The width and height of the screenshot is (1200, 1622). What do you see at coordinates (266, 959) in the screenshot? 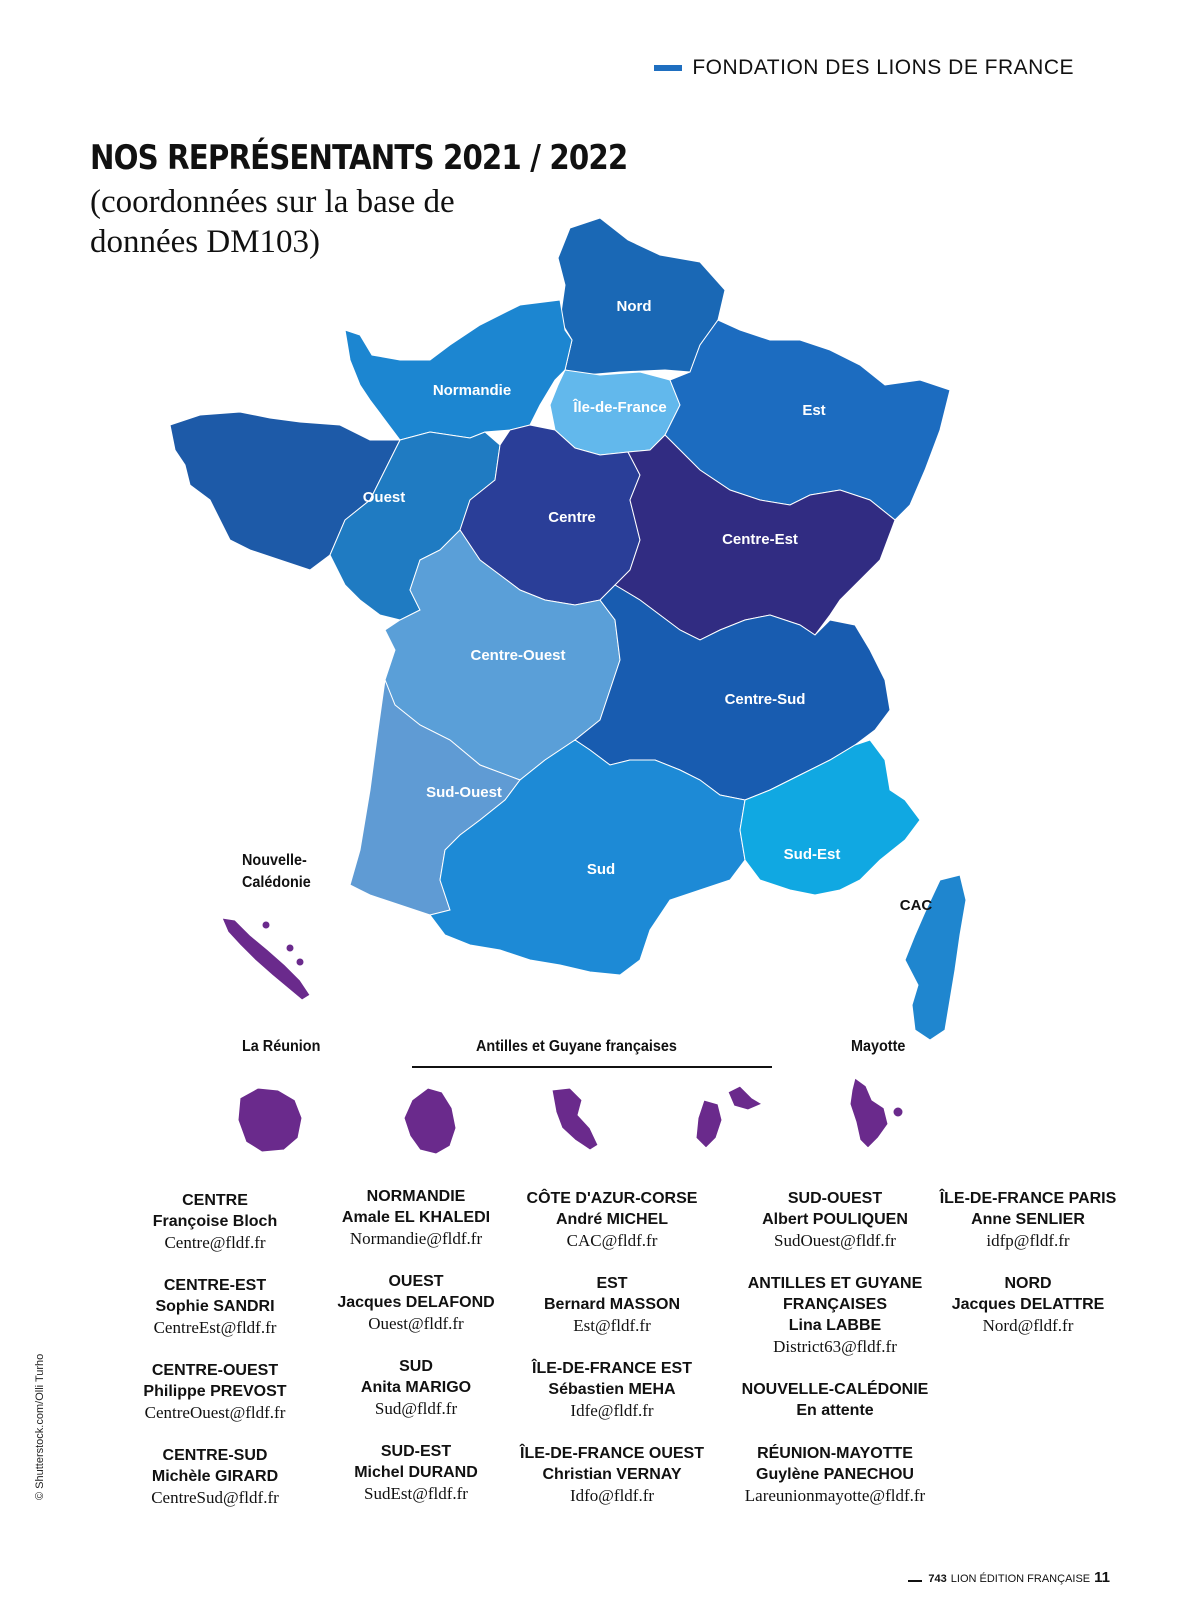
I see `territory-nouvelle-caledonie-shape` at bounding box center [266, 959].